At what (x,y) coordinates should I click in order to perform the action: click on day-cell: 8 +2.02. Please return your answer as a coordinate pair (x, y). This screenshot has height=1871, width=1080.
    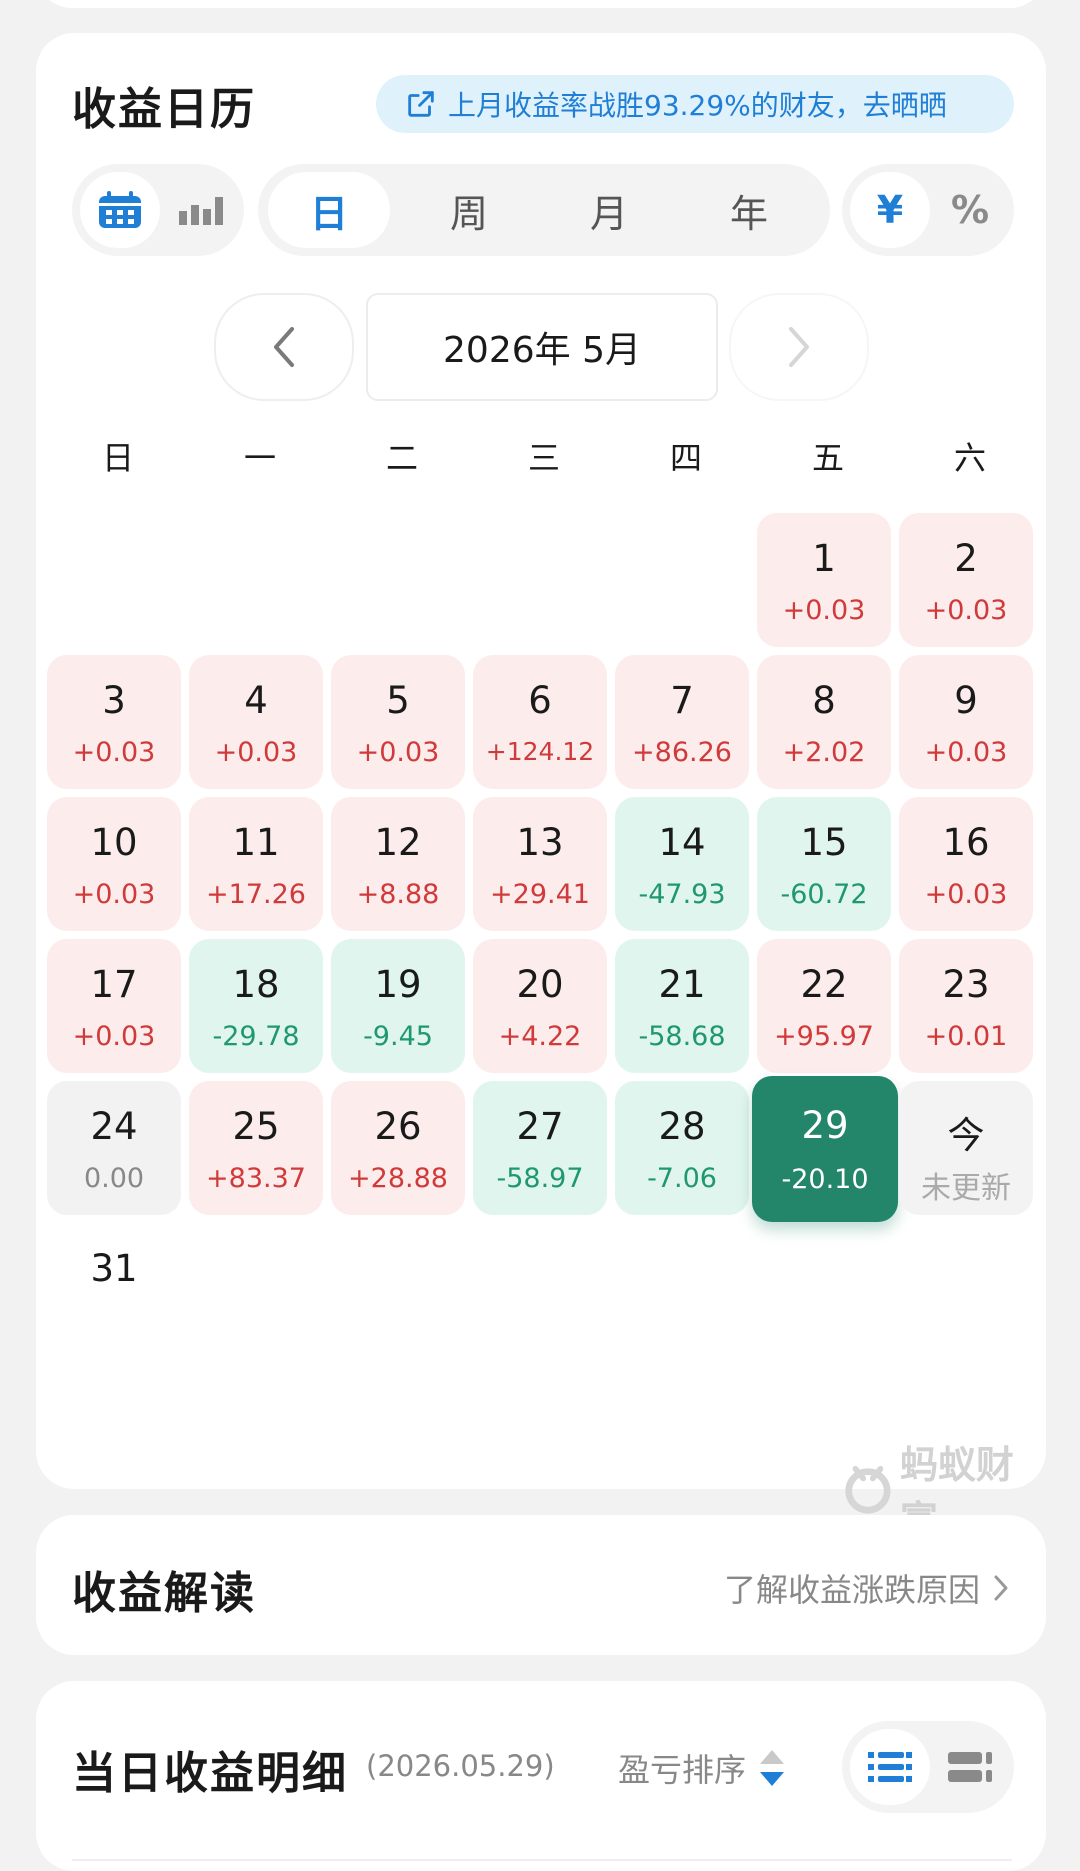
    Looking at the image, I should click on (824, 722).